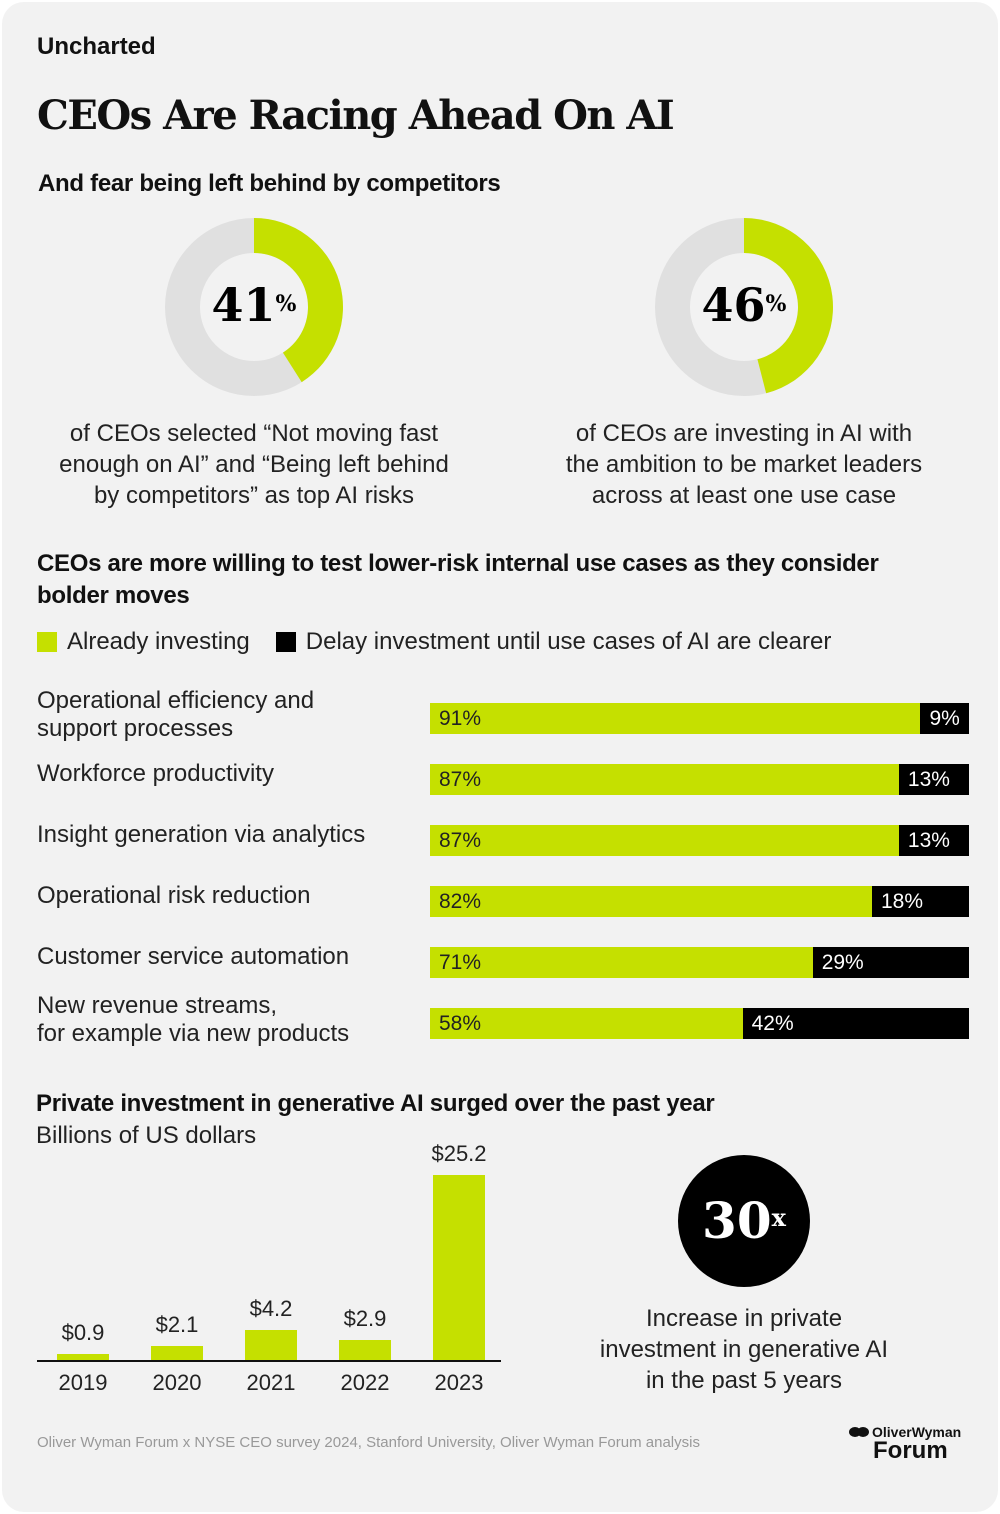  Describe the element at coordinates (499, 307) in the screenshot. I see `donut-charts` at that location.